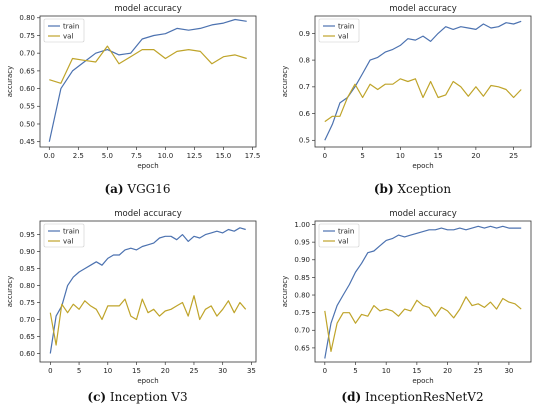 This screenshot has height=410, width=550. Describe the element at coordinates (304, 61) in the screenshot. I see `y-tick-label: 0.8` at that location.